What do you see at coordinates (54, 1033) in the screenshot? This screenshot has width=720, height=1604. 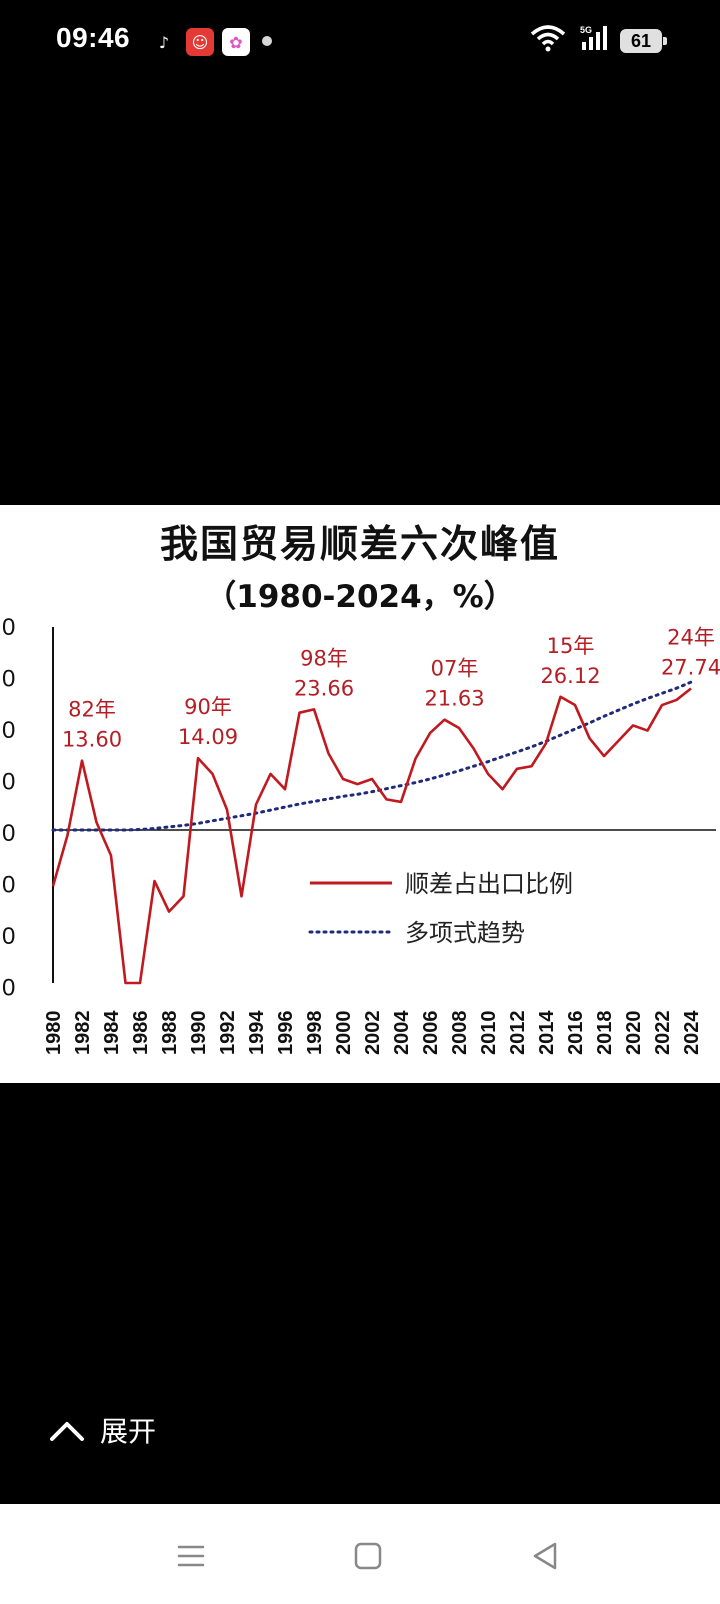 I see `x-tick-label: 1980` at bounding box center [54, 1033].